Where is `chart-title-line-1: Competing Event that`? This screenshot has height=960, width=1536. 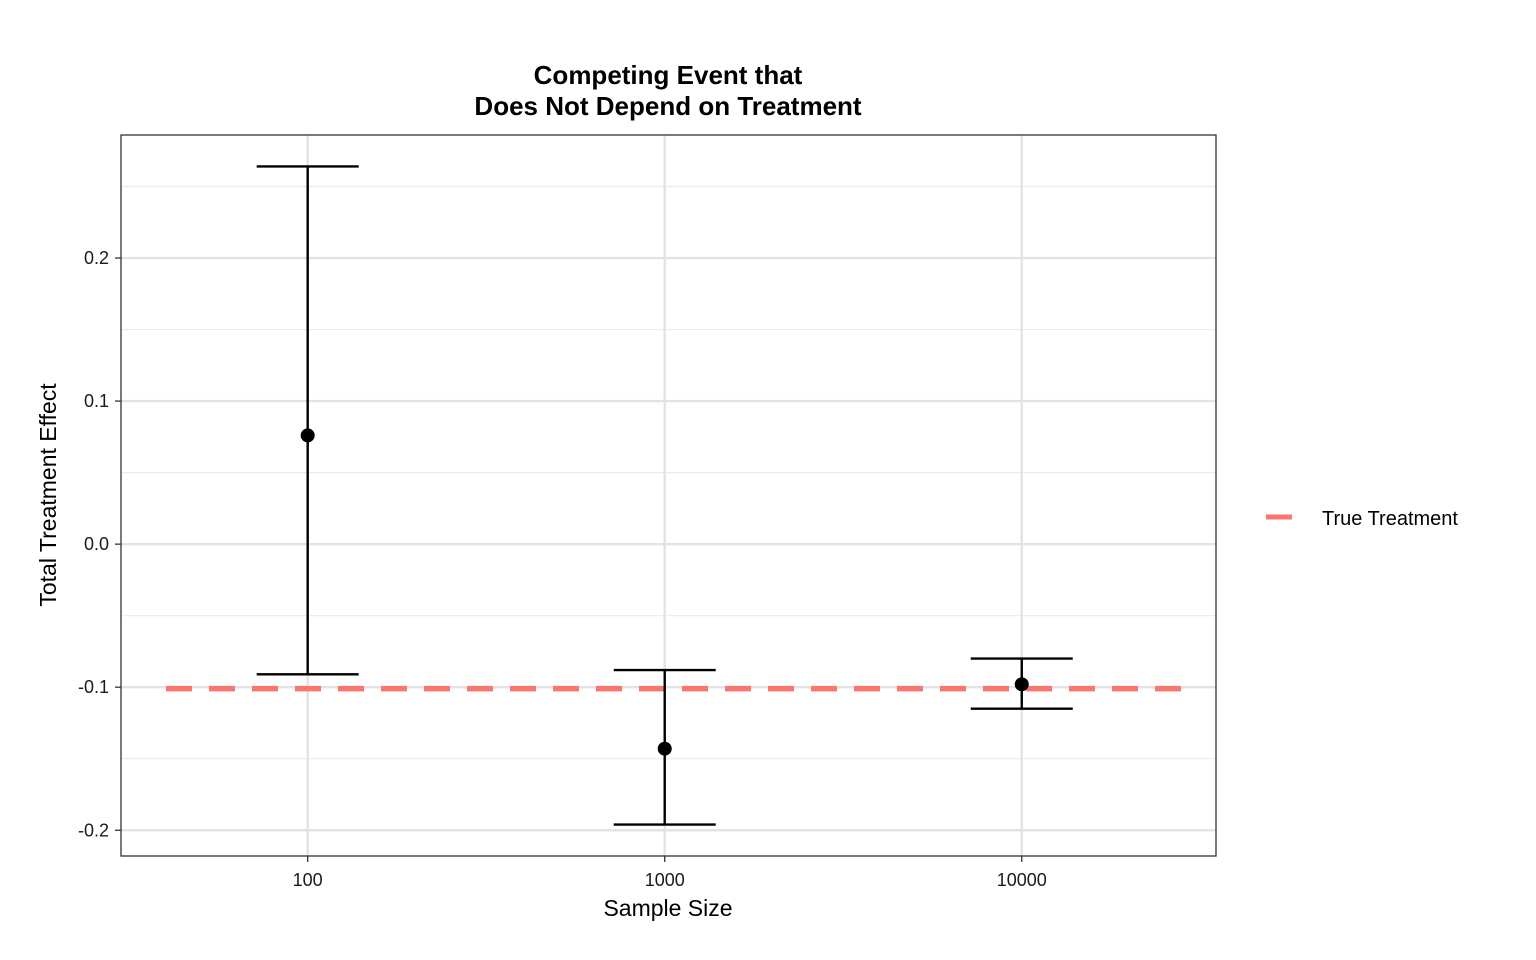
chart-title-line-1: Competing Event that is located at coordinates (668, 75).